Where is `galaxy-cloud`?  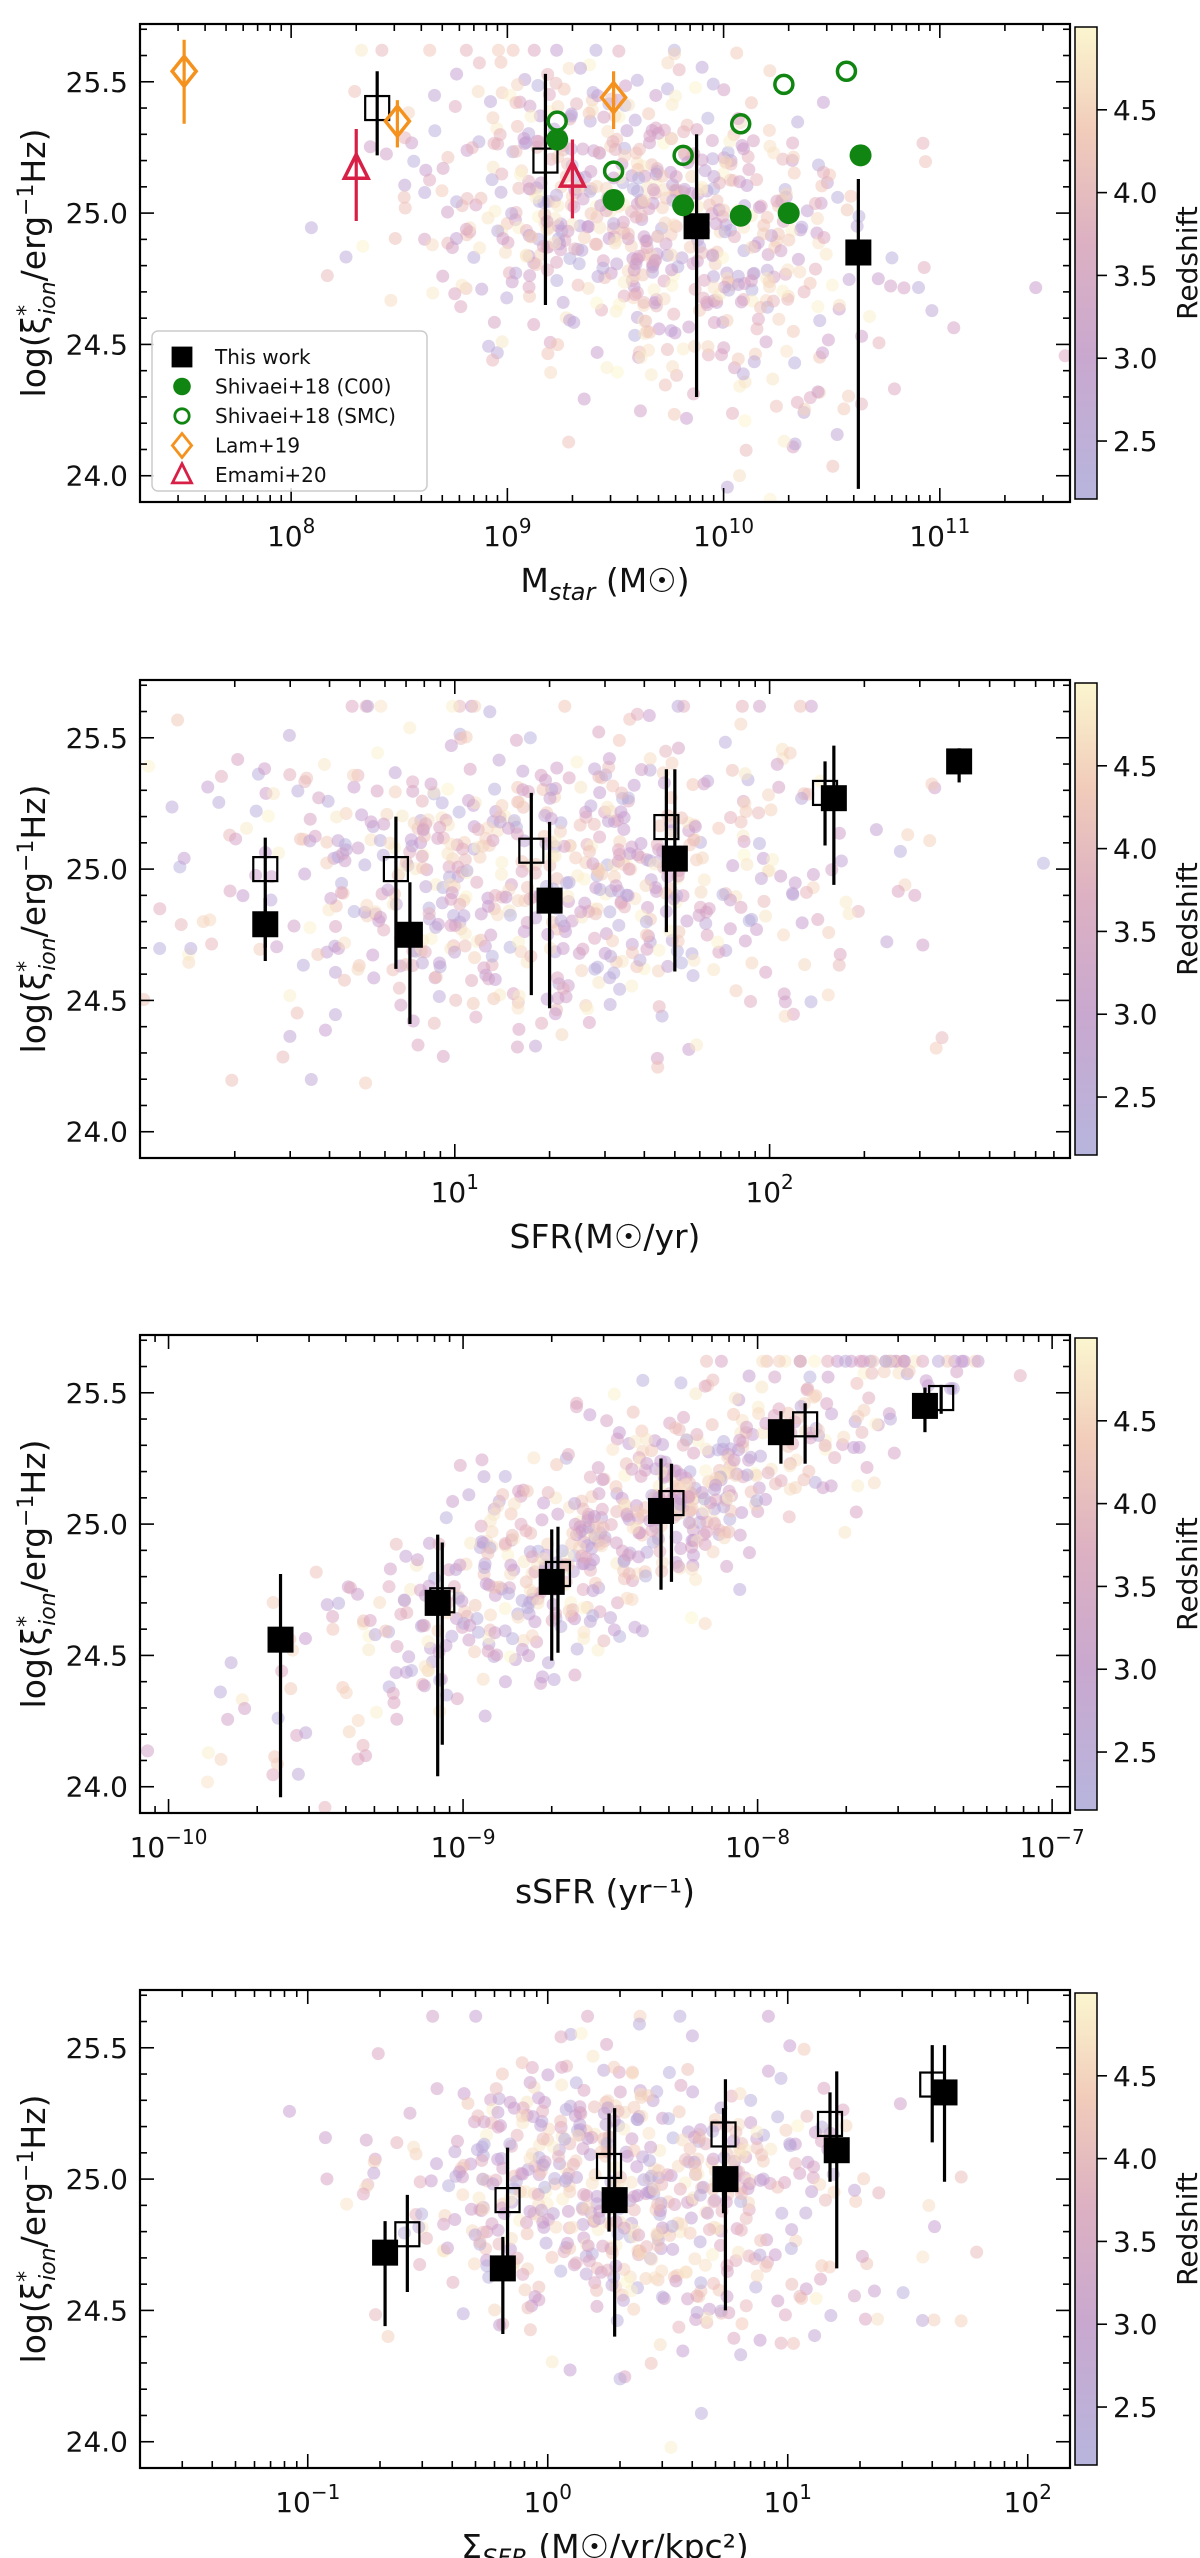 galaxy-cloud is located at coordinates (587, 894).